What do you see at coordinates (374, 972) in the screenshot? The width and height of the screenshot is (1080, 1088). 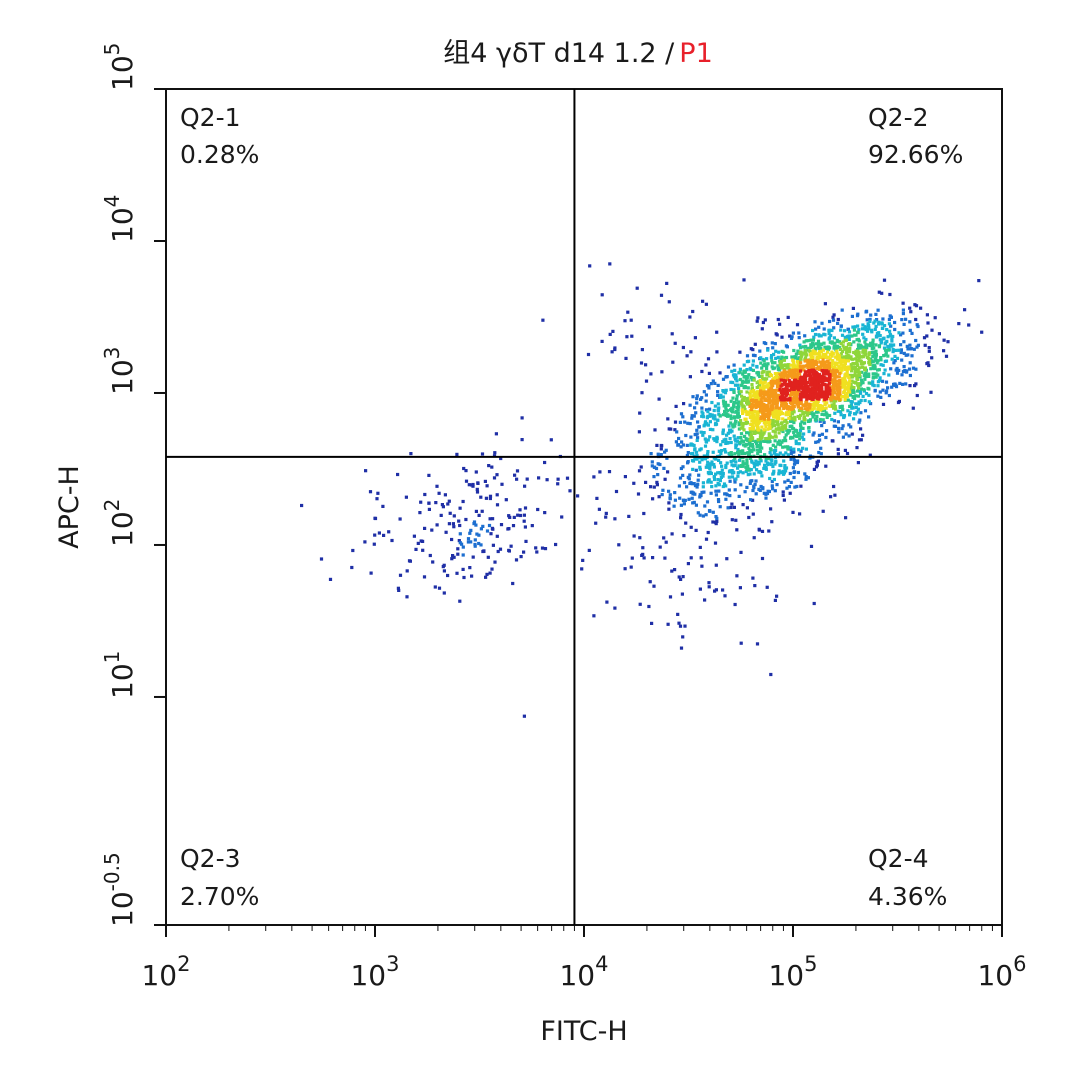 I see `x-tick-label: 103` at bounding box center [374, 972].